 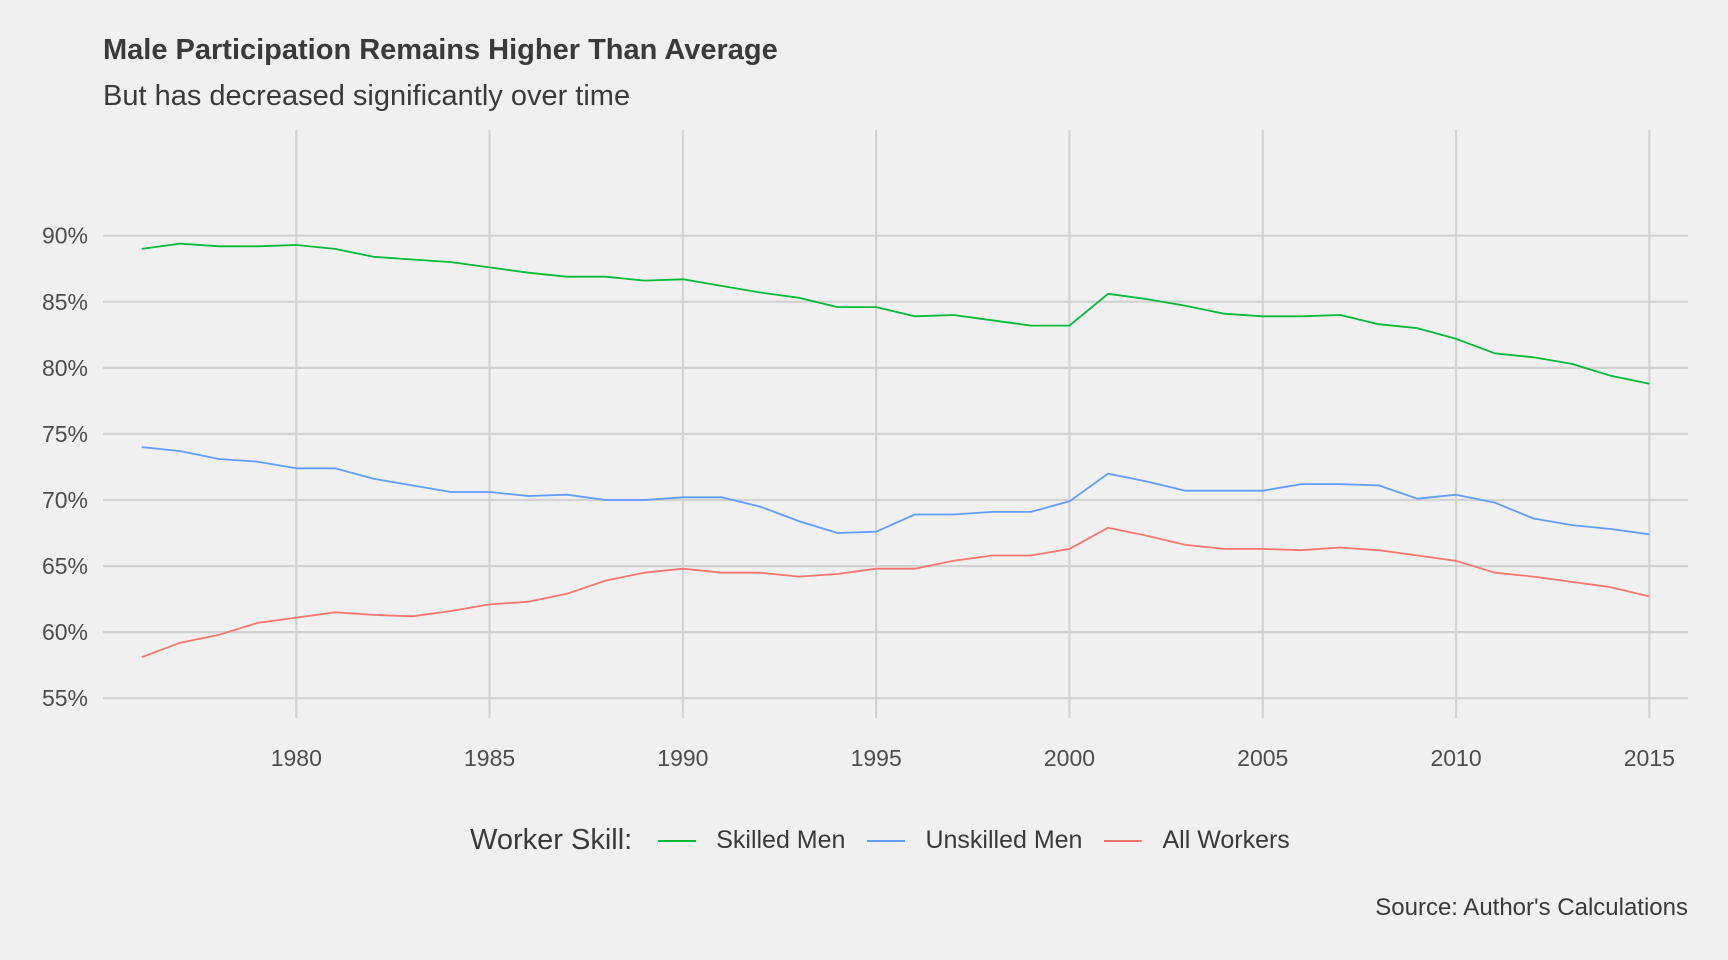 What do you see at coordinates (65, 698) in the screenshot?
I see `y-tick-label: 55%` at bounding box center [65, 698].